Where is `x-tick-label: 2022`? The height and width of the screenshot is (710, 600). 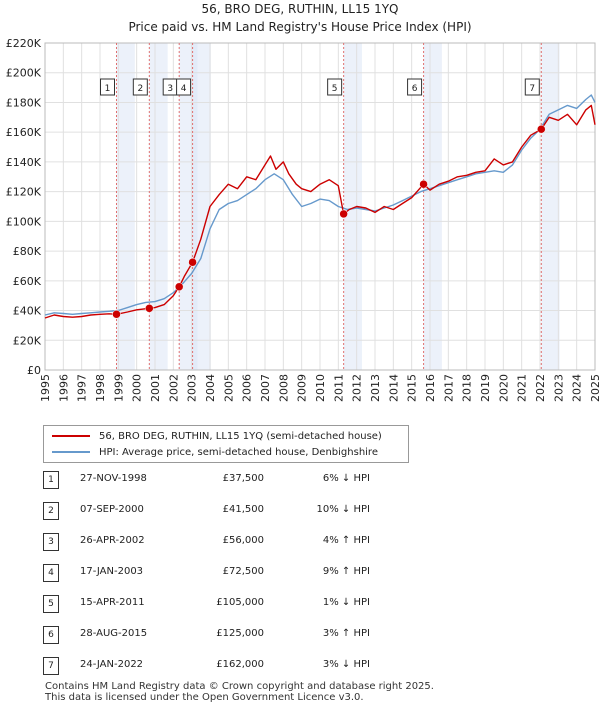
x-tick-label: 2022 is located at coordinates (540, 388).